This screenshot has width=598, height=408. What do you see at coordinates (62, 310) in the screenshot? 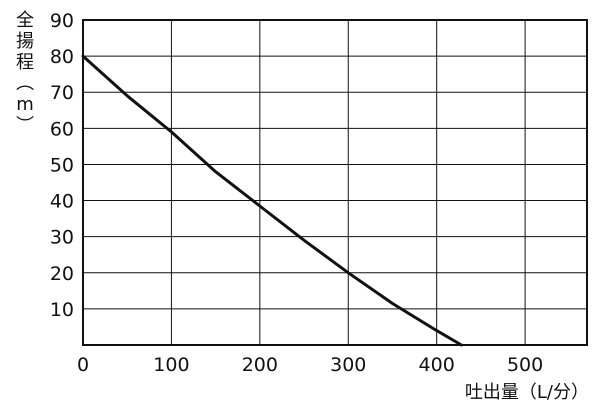
I see `y-tick-label: 10` at bounding box center [62, 310].